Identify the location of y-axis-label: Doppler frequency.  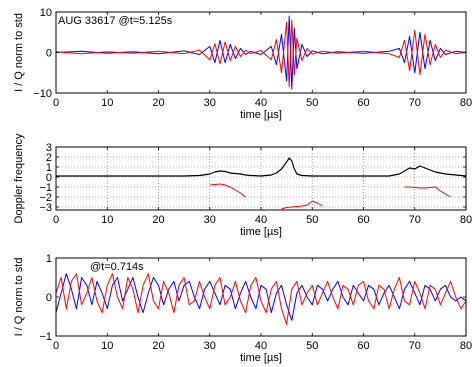
(19, 178).